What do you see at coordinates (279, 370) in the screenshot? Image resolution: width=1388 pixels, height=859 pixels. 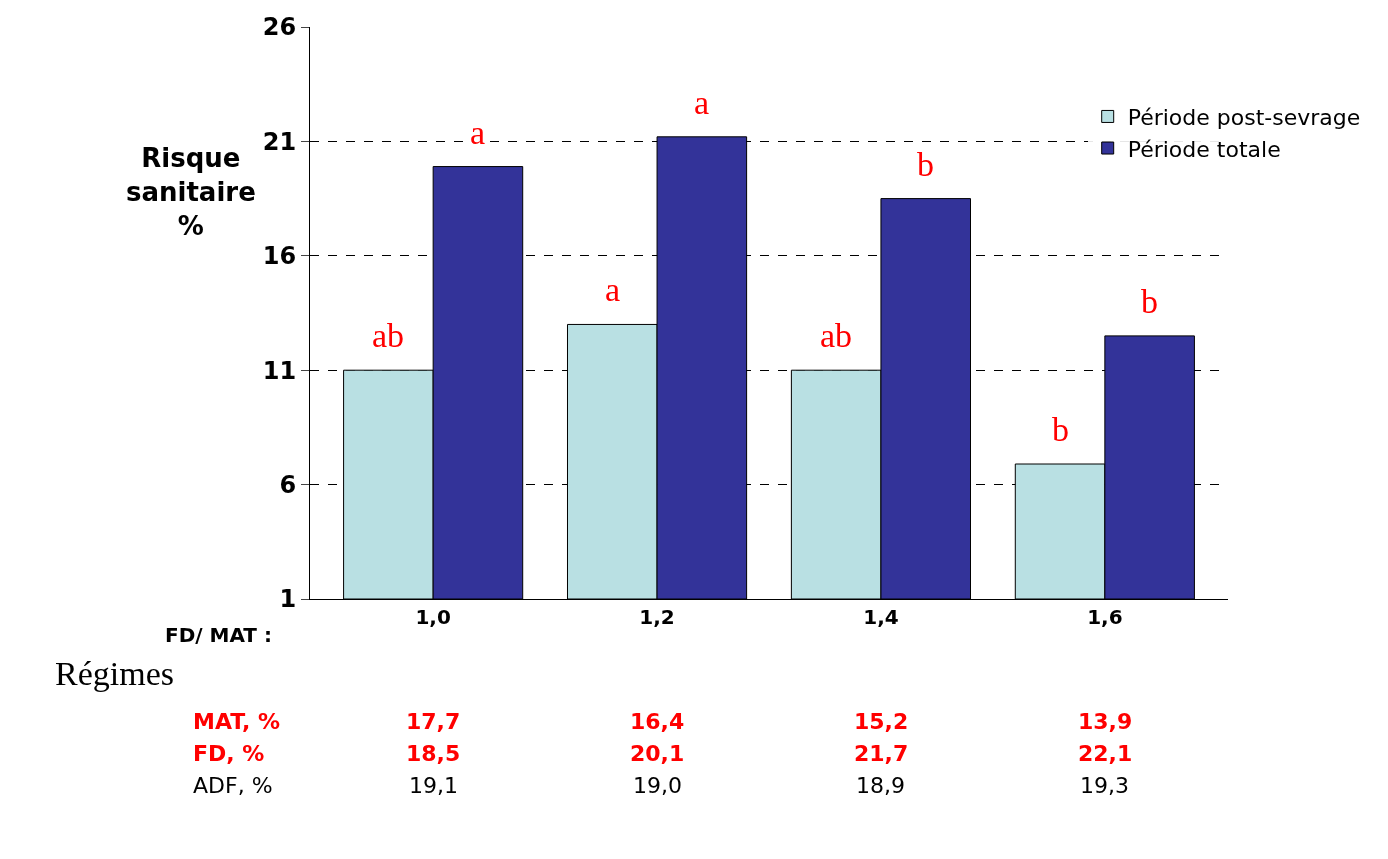 I see `y-tick-label: 11` at bounding box center [279, 370].